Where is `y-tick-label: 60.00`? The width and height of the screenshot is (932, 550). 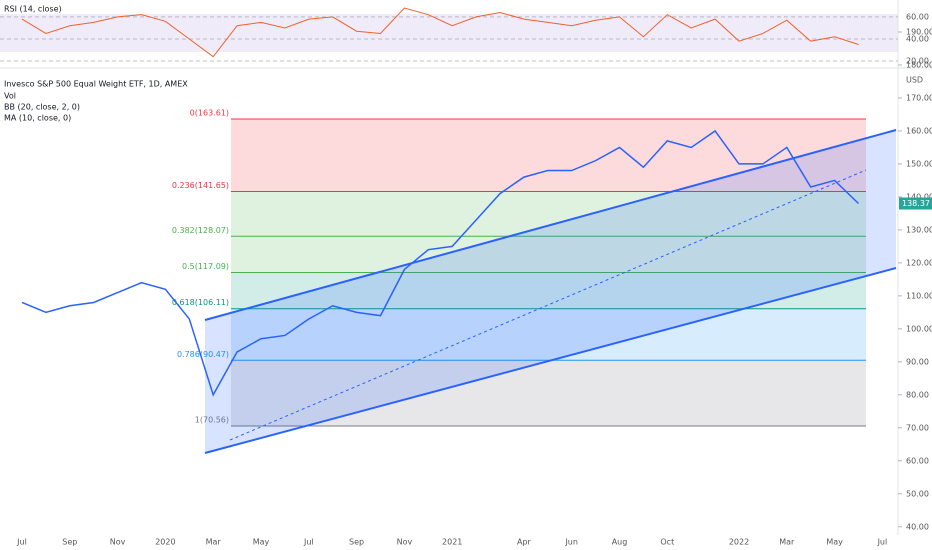
y-tick-label: 60.00 is located at coordinates (917, 460).